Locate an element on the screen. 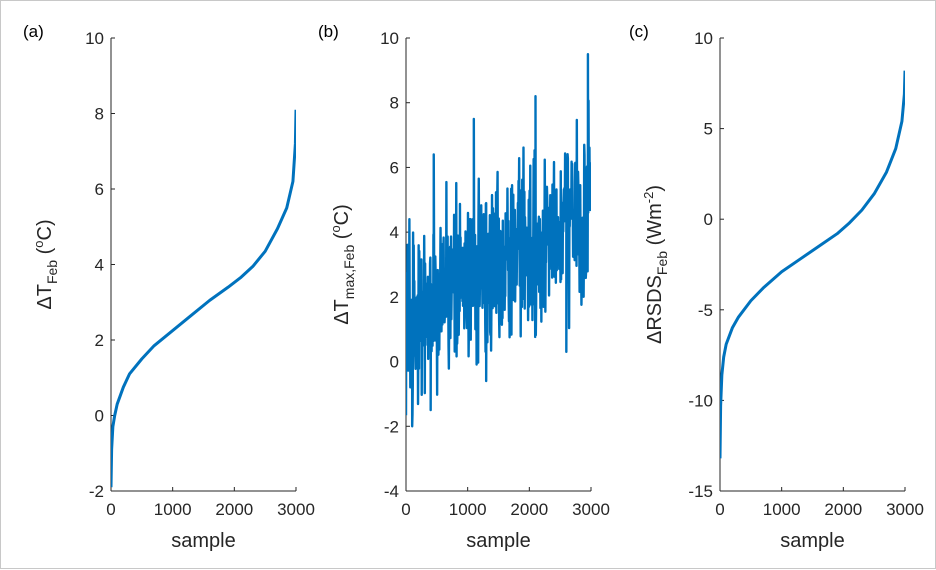 This screenshot has width=936, height=570. panel-label: (a) is located at coordinates (33, 31).